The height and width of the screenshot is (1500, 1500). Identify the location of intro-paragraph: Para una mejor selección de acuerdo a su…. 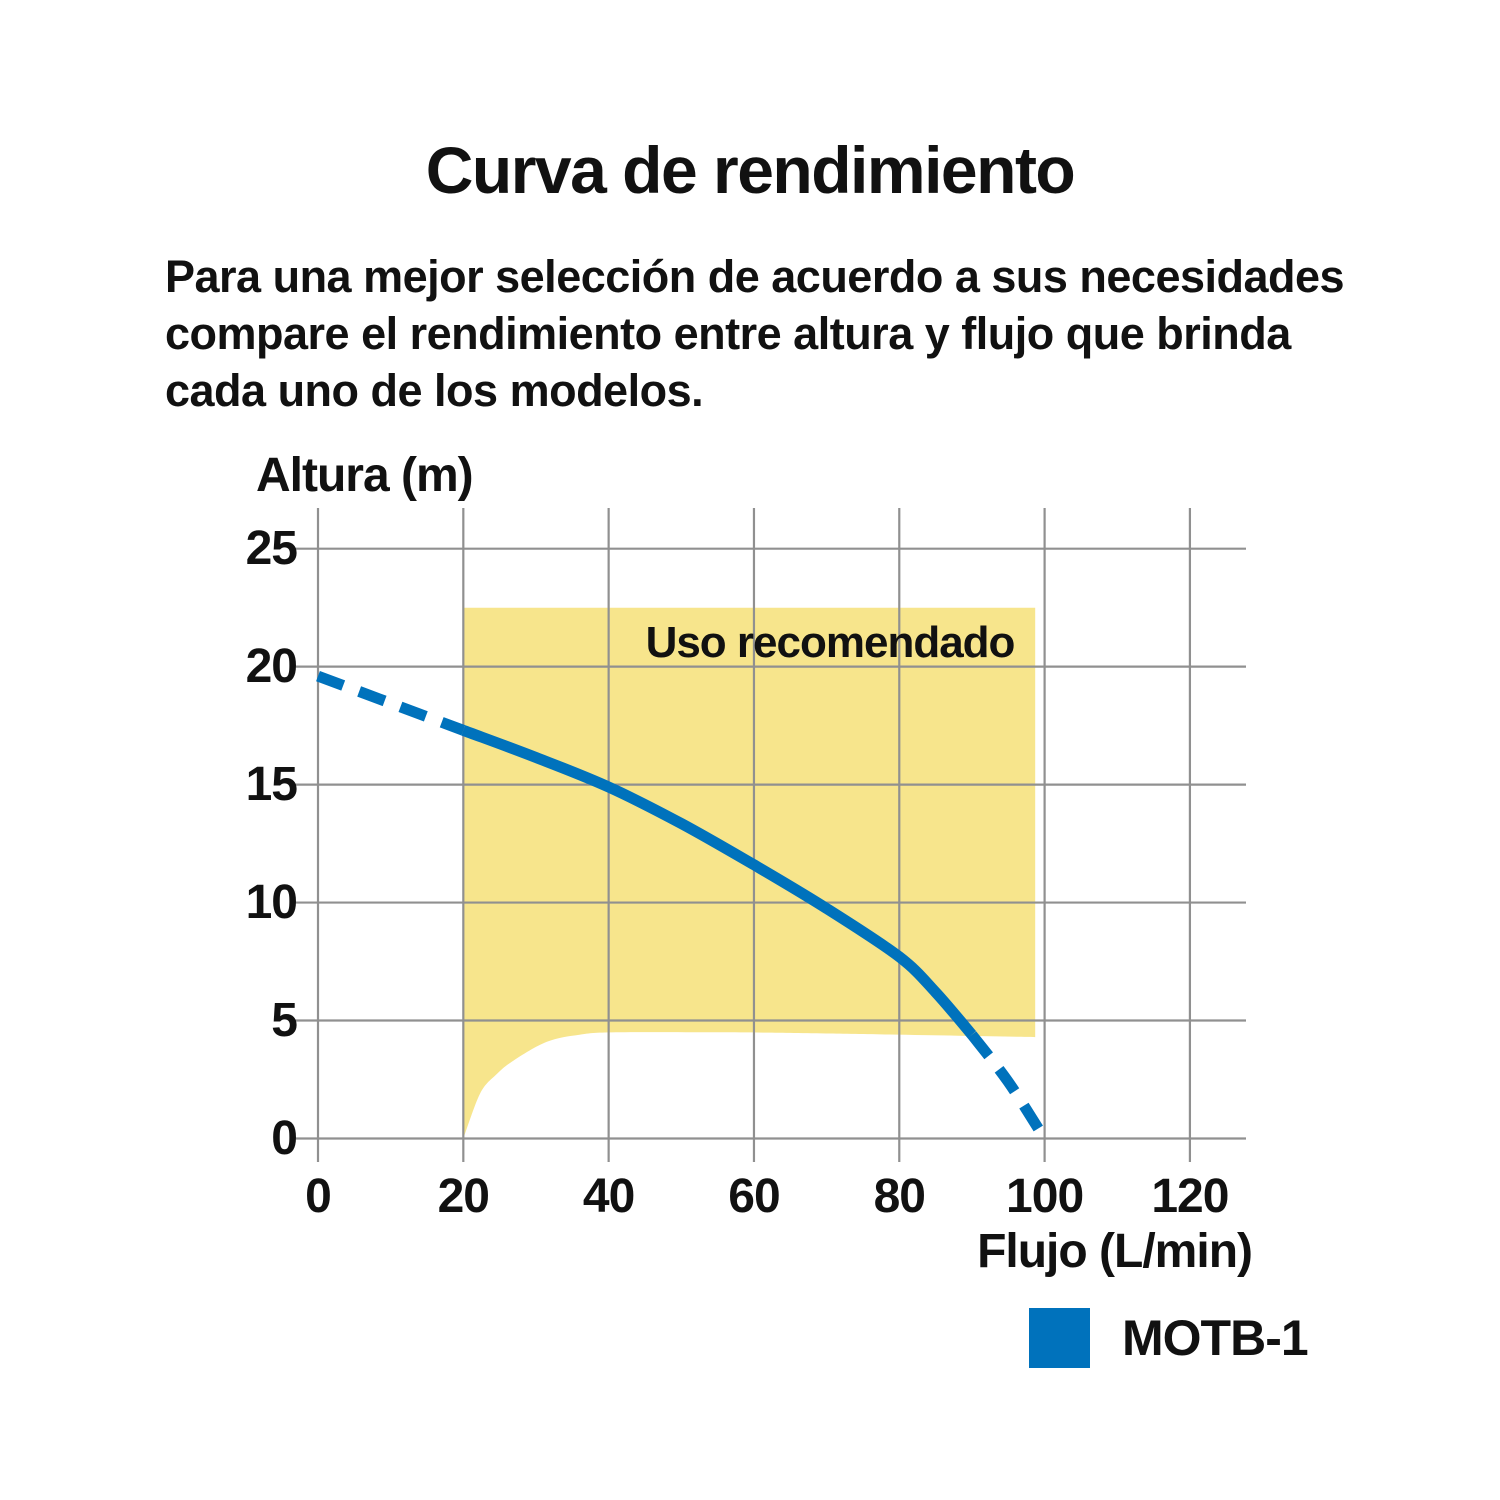
(755, 333).